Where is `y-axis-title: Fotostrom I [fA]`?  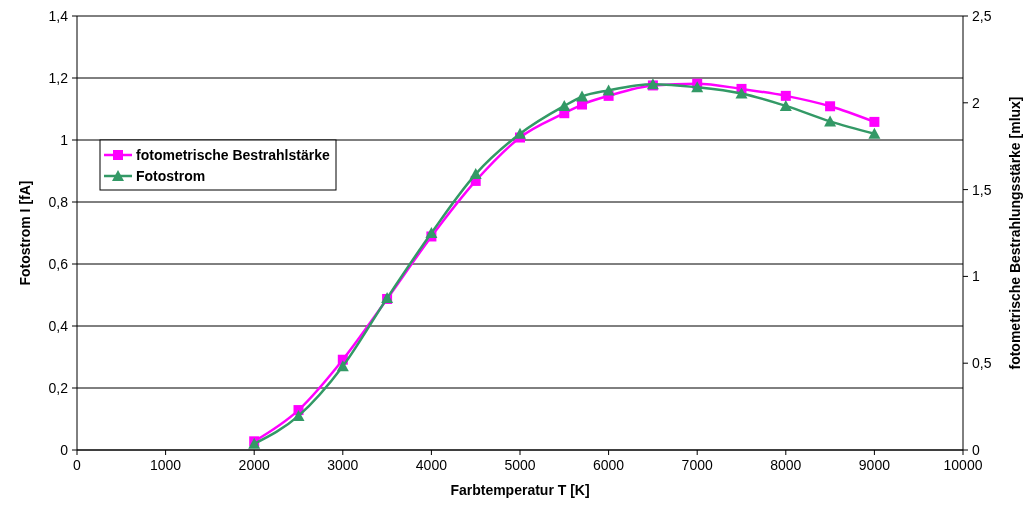 y-axis-title: Fotostrom I [fA] is located at coordinates (25, 233).